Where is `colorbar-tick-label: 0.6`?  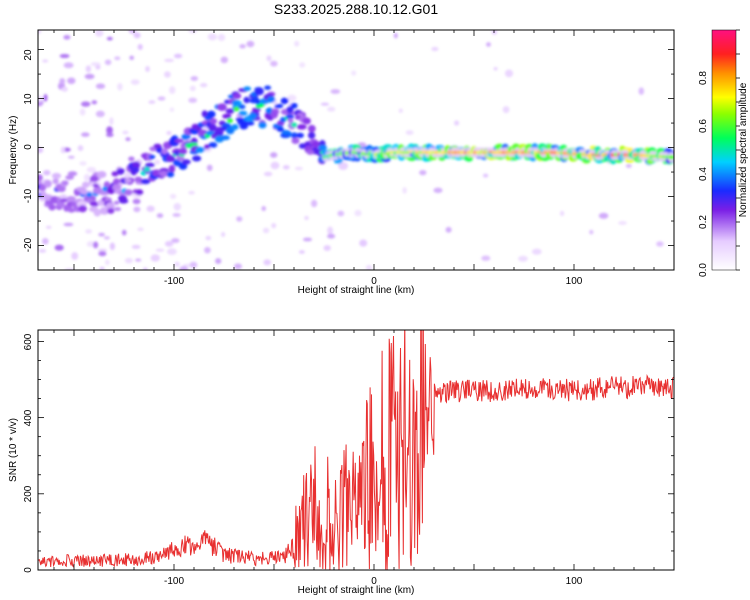
colorbar-tick-label: 0.6 is located at coordinates (703, 126).